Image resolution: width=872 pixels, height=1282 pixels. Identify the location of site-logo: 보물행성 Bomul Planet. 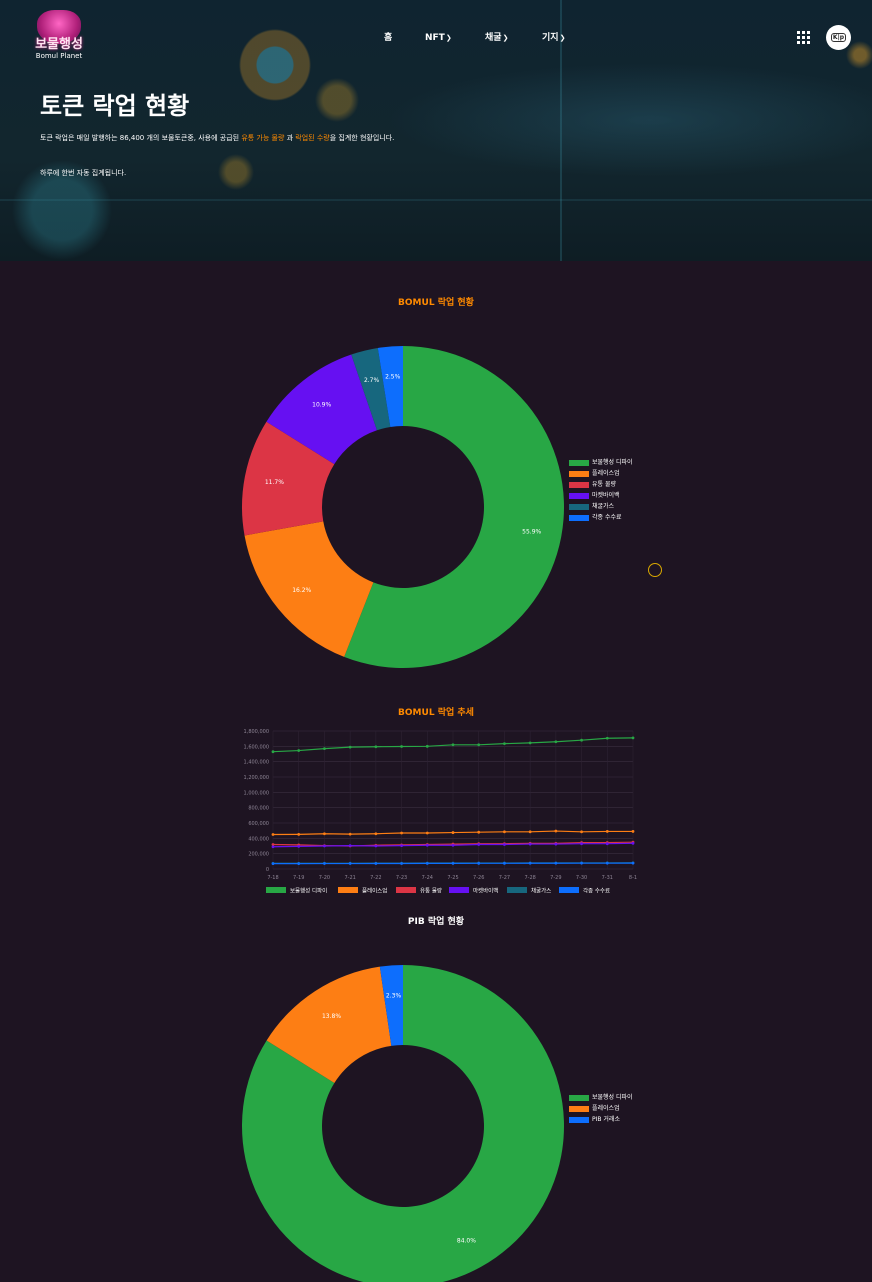
(59, 35).